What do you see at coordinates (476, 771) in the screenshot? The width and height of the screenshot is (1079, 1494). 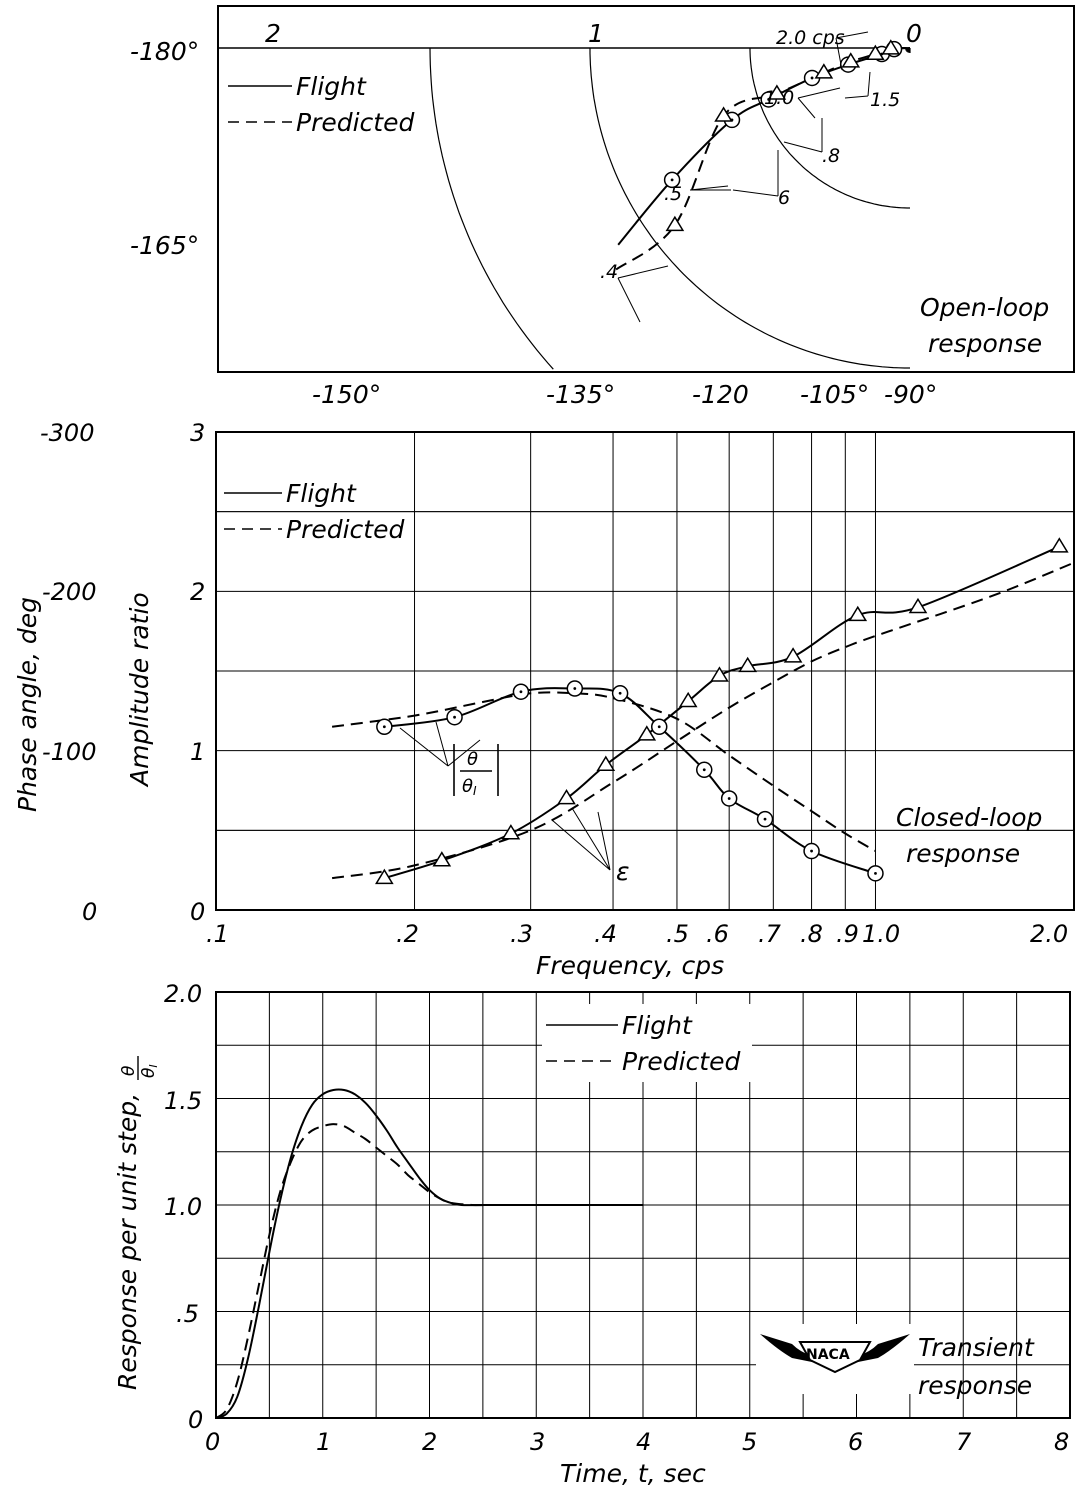 I see `theta-ratio-label: θ θI` at bounding box center [476, 771].